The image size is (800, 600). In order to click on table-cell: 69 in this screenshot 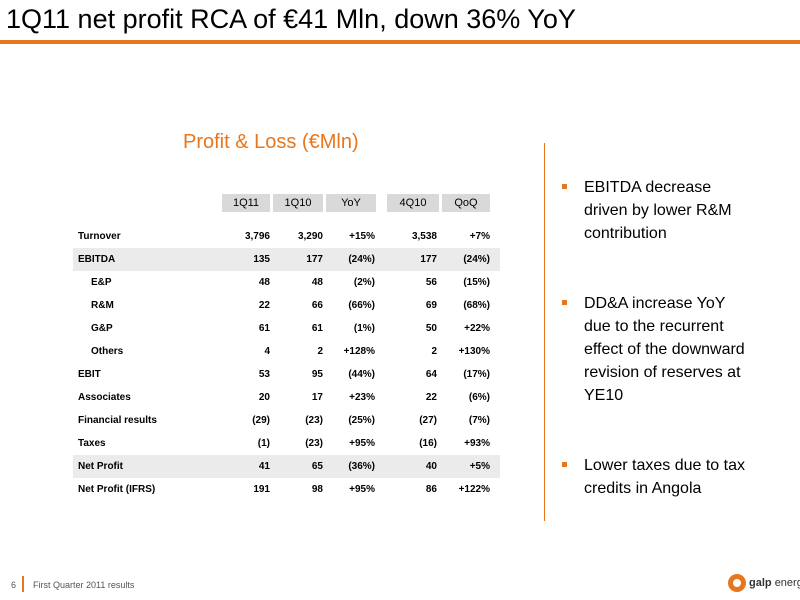, I will do `click(431, 305)`.